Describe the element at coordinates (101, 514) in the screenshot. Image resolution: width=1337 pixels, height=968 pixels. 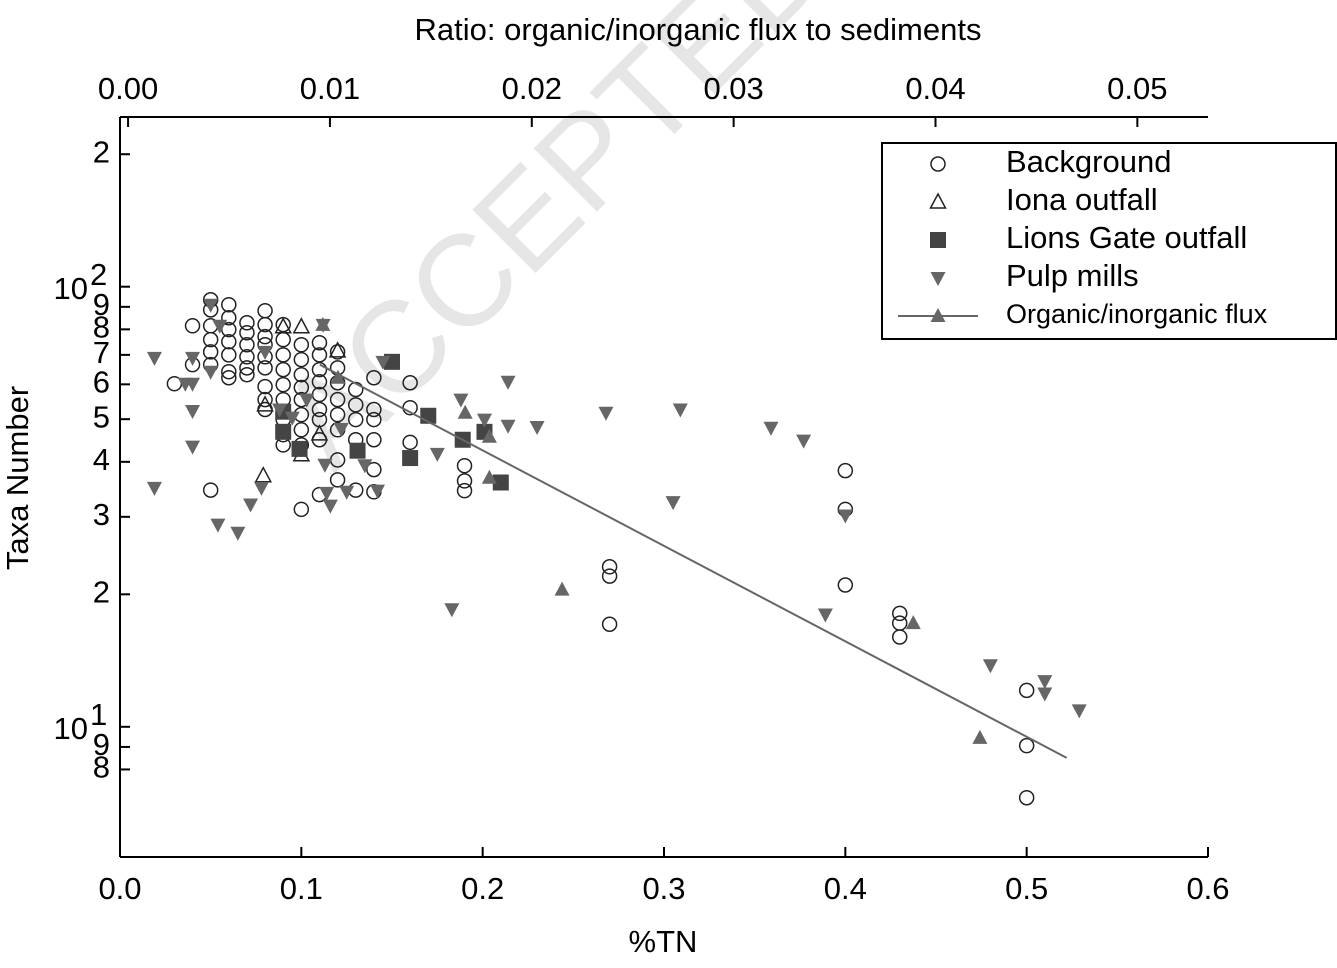
I see `y-tick-label: 3` at that location.